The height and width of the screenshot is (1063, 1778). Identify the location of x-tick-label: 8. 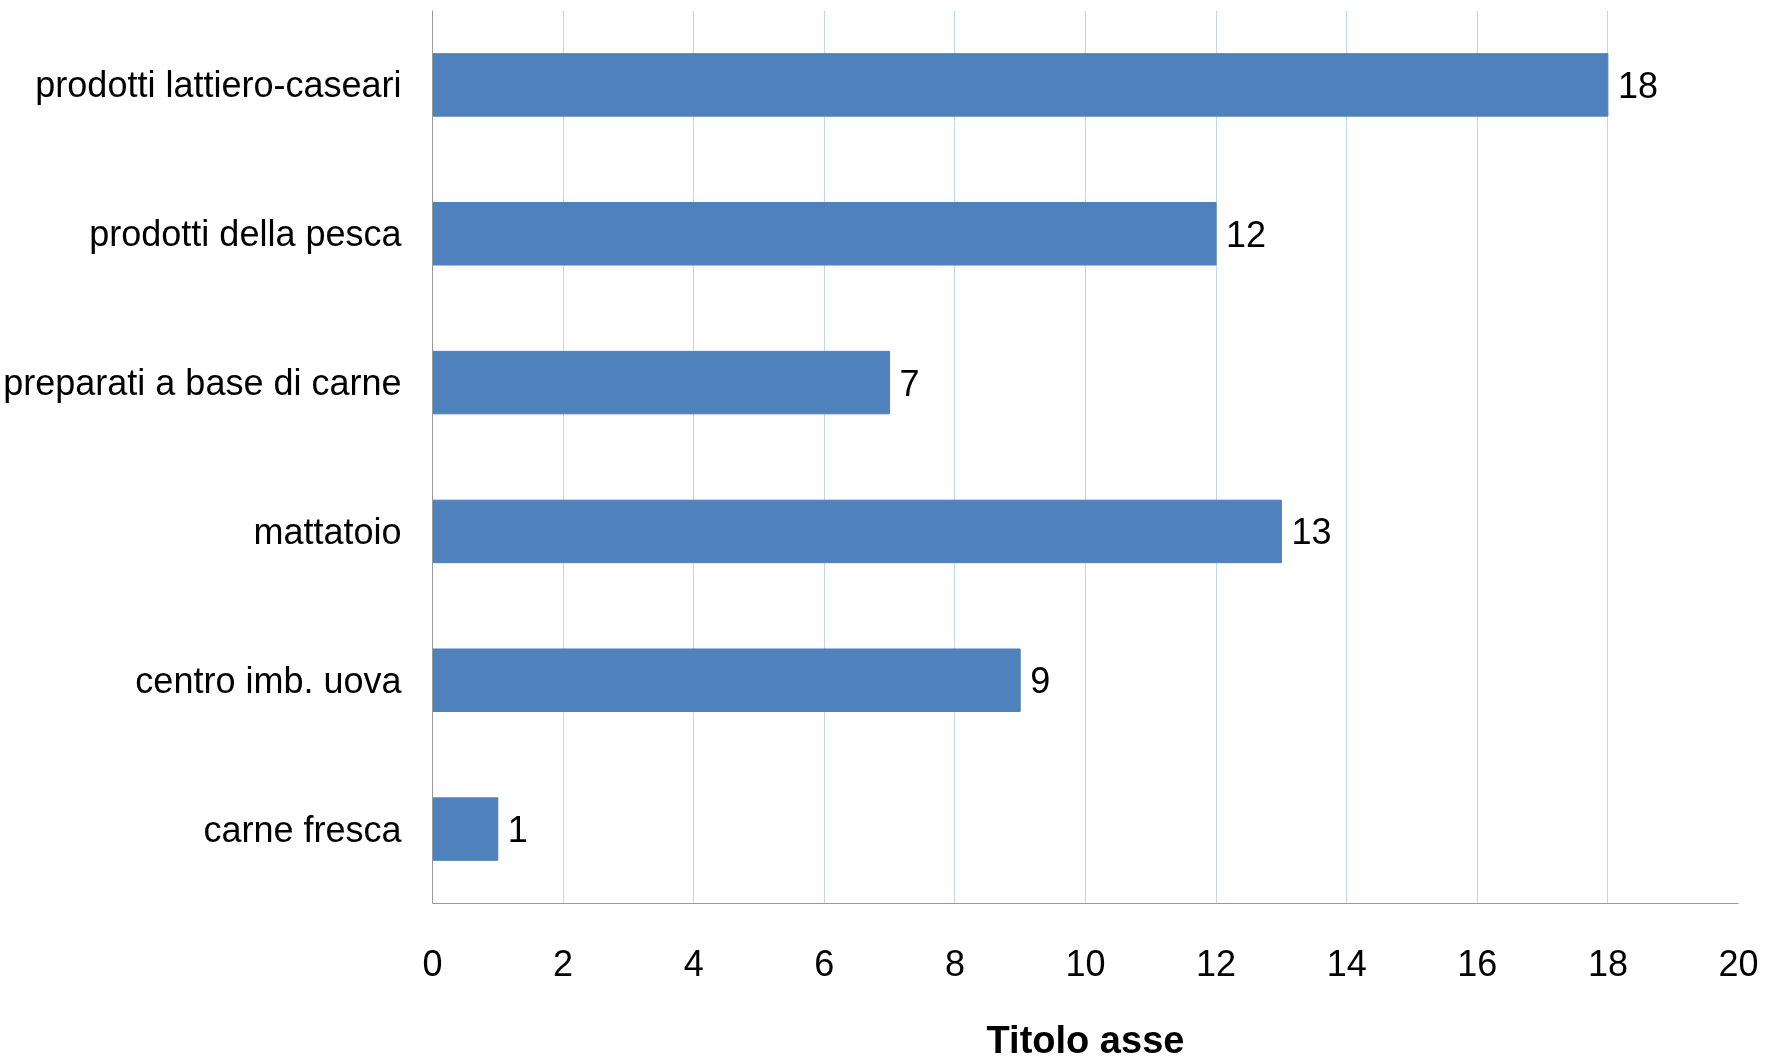
(954, 963).